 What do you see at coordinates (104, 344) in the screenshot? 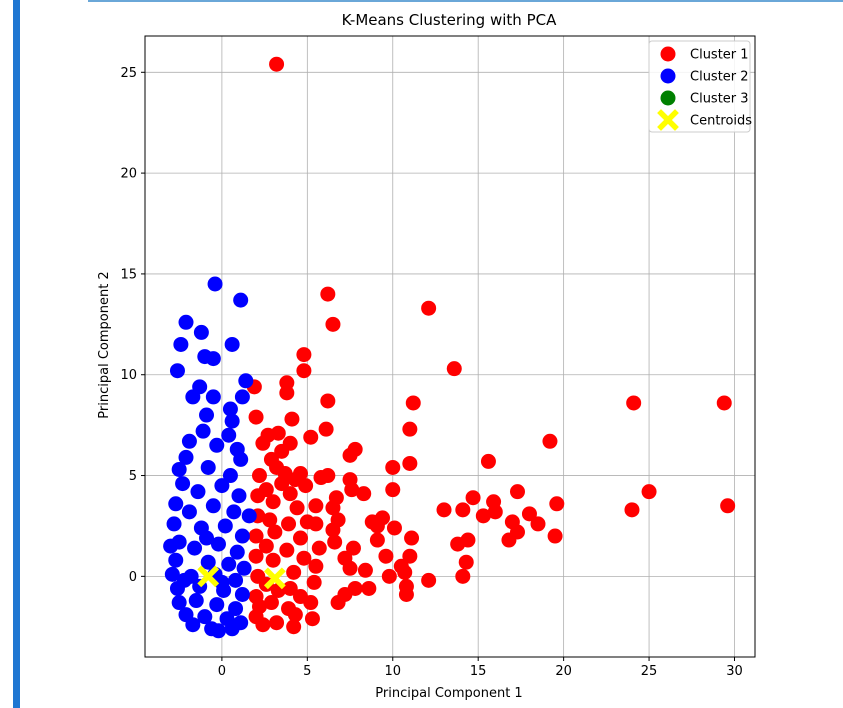
I see `y-axis-label: Principal Component 2` at bounding box center [104, 344].